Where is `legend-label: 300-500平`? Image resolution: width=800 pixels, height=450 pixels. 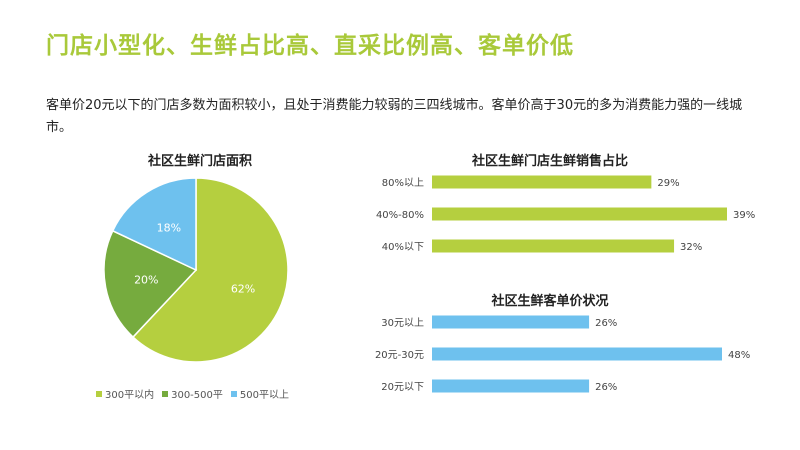
legend-label: 300-500平 is located at coordinates (197, 395).